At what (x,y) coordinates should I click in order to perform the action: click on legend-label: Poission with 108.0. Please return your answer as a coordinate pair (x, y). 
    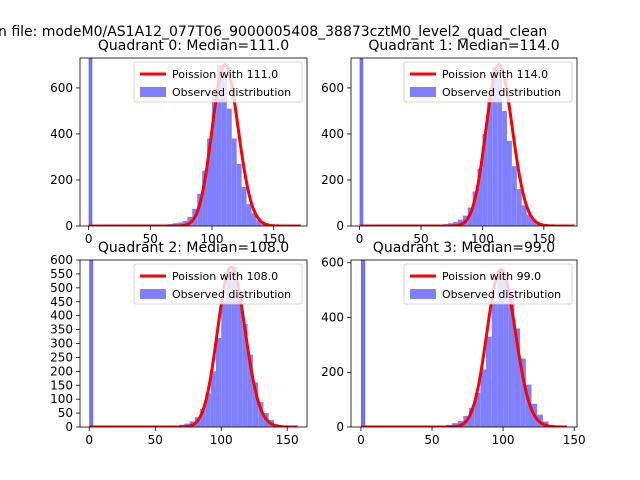
    Looking at the image, I should click on (225, 276).